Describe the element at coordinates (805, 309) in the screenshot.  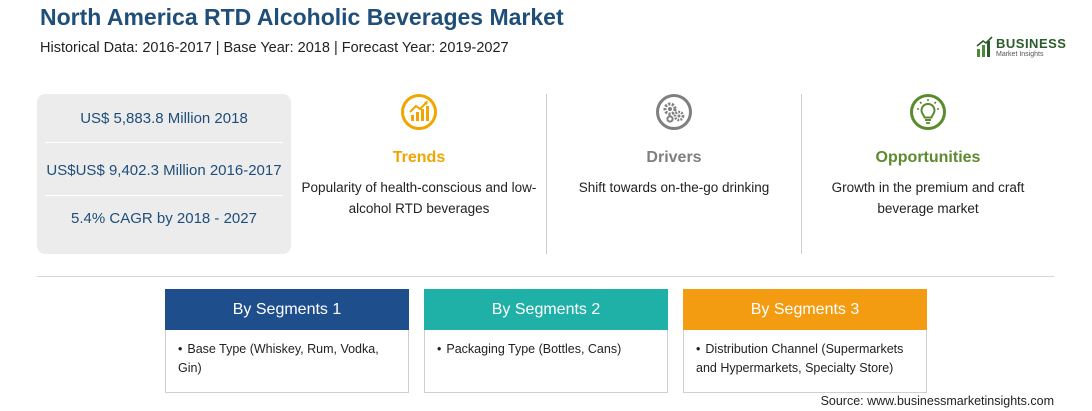
I see `segment-3-title: By Segments 3` at that location.